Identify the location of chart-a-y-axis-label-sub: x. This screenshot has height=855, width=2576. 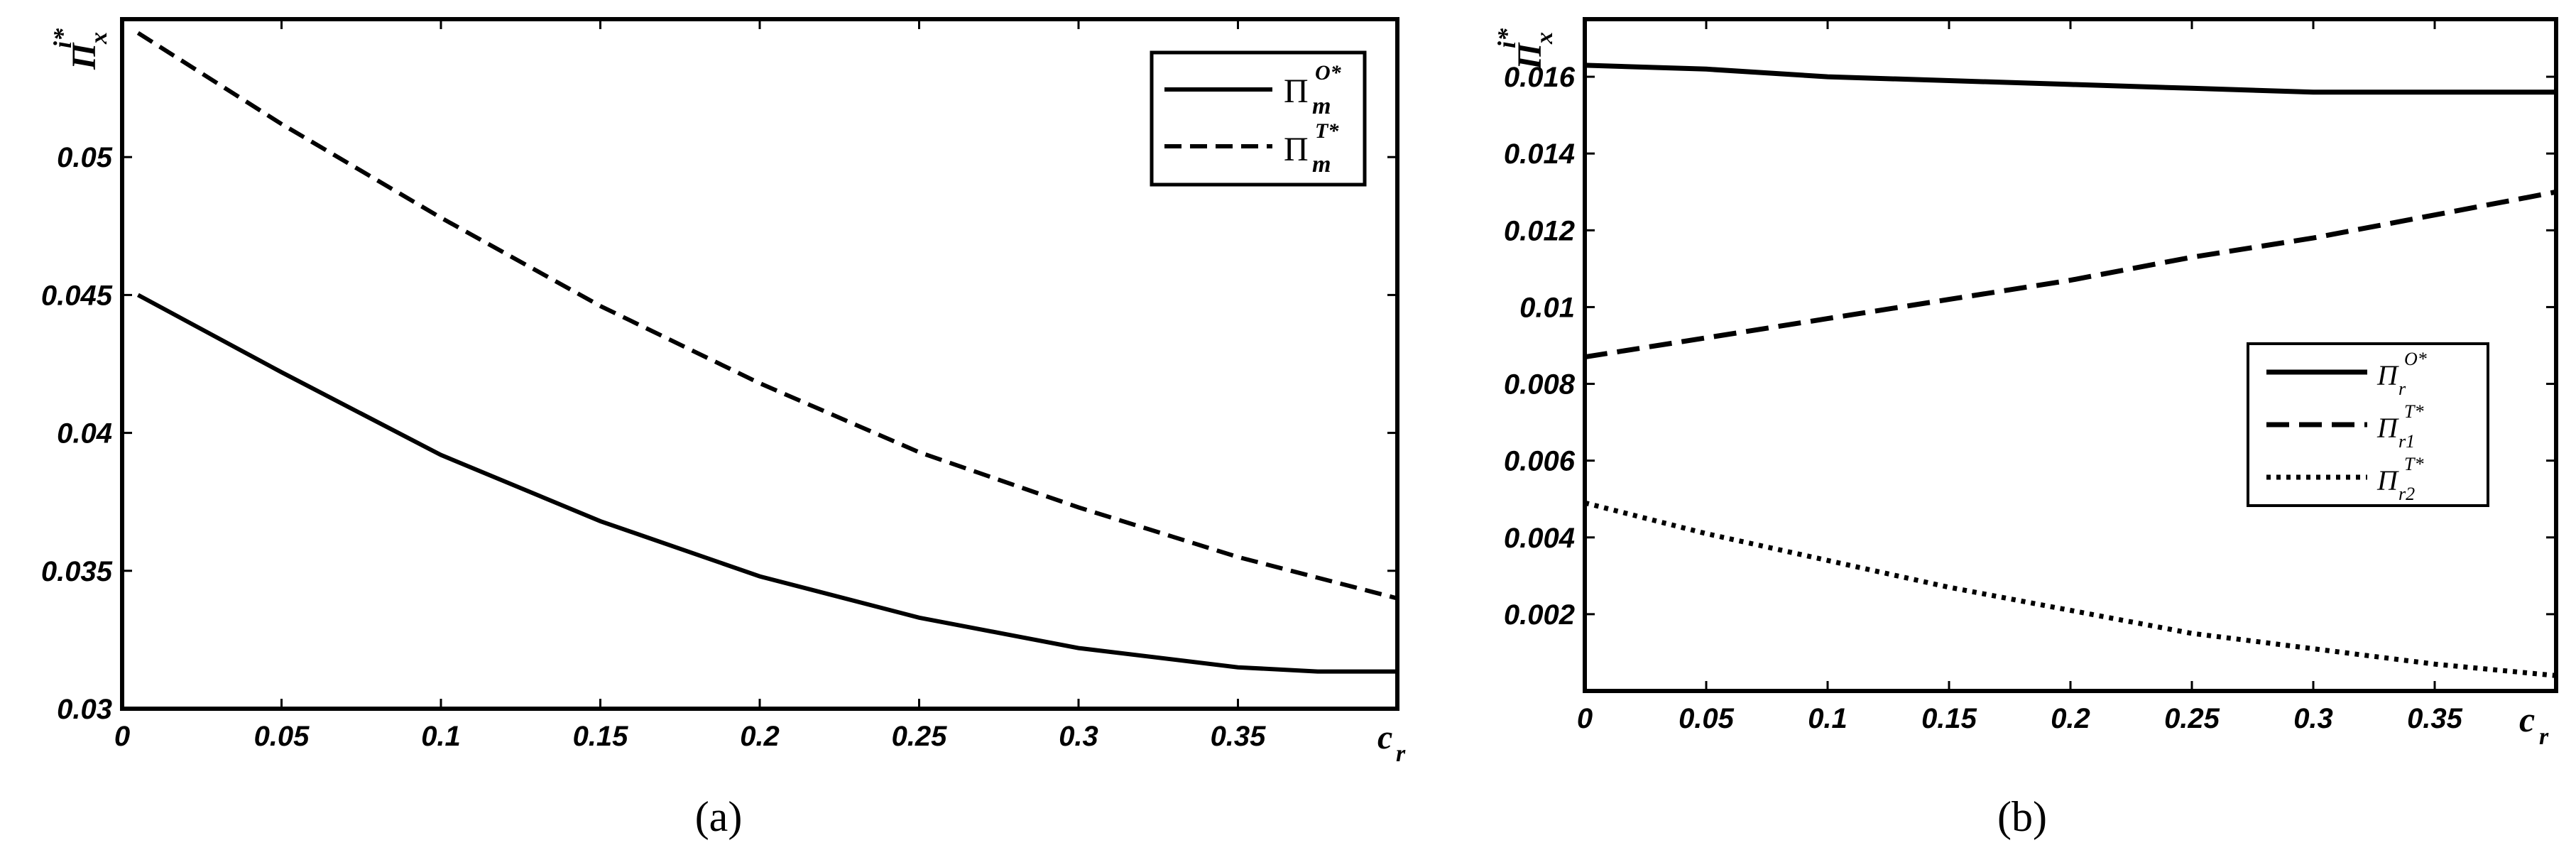
(99, 38).